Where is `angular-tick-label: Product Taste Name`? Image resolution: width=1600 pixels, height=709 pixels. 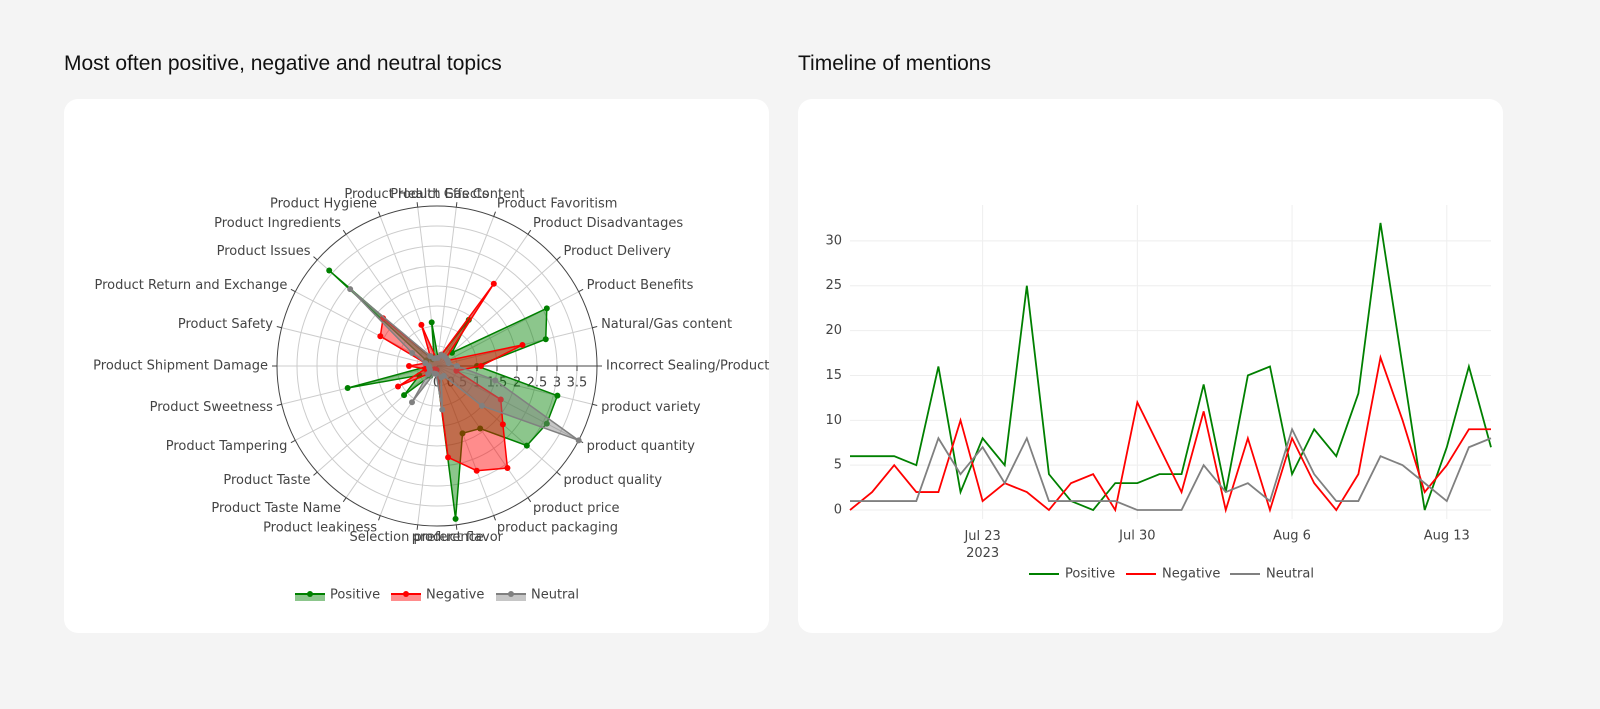 angular-tick-label: Product Taste Name is located at coordinates (276, 508).